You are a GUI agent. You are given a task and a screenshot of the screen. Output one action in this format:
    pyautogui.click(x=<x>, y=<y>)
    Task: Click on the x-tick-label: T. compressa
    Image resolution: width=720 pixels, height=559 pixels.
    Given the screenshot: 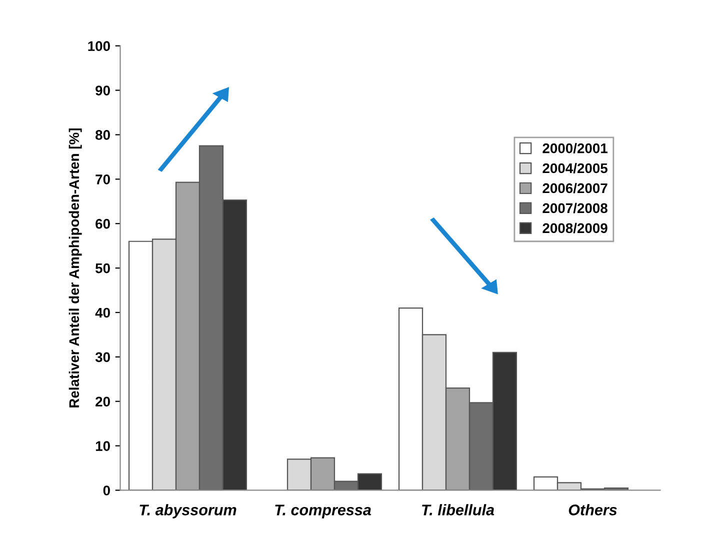 What is the action you would take?
    pyautogui.click(x=323, y=511)
    